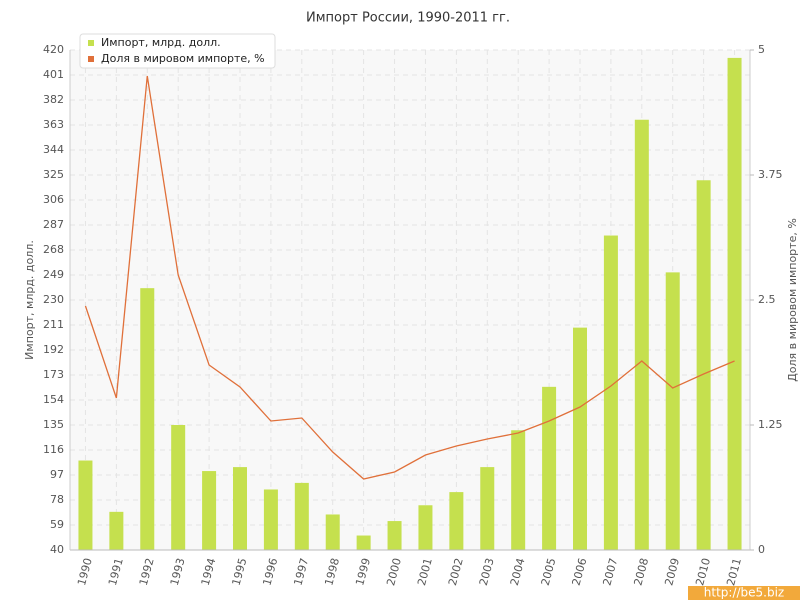 This screenshot has height=600, width=800. I want to click on x-tick-label: 2002, so click(456, 572).